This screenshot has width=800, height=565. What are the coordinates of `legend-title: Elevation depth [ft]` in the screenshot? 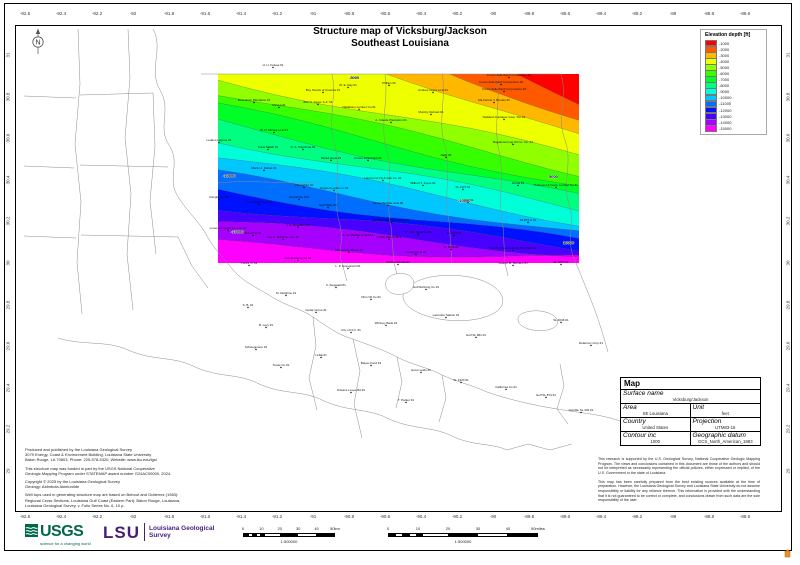 It's located at (728, 35).